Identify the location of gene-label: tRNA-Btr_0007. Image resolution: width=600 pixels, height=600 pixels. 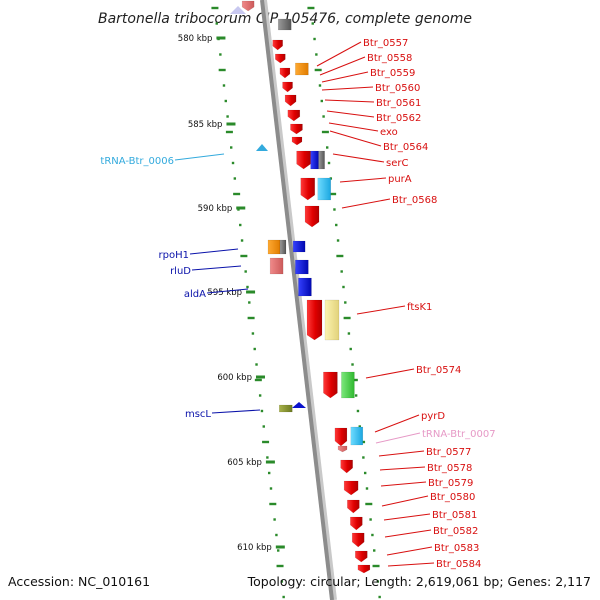
(459, 434).